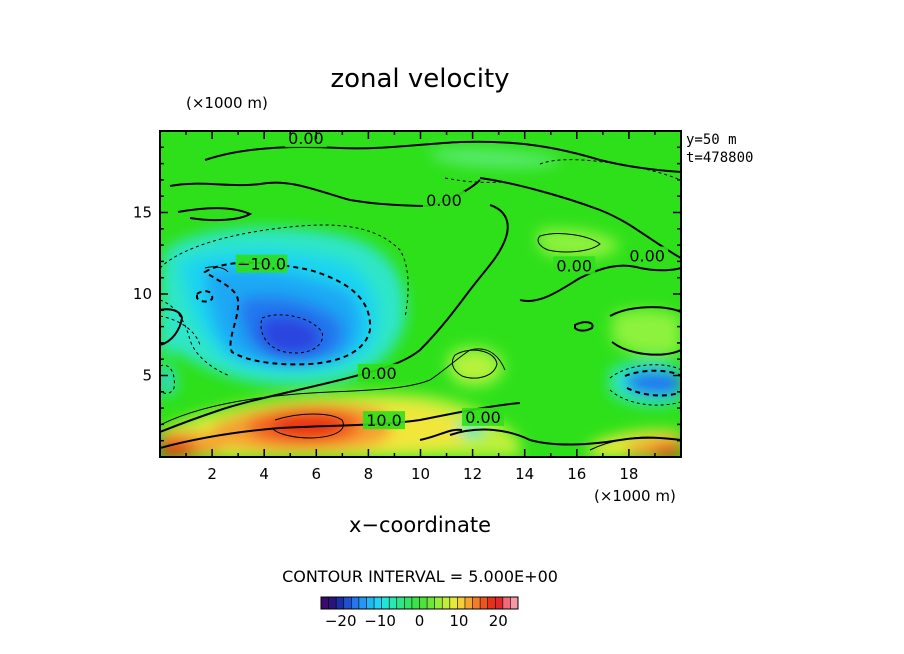  I want to click on x-tick-label: 2, so click(212, 474).